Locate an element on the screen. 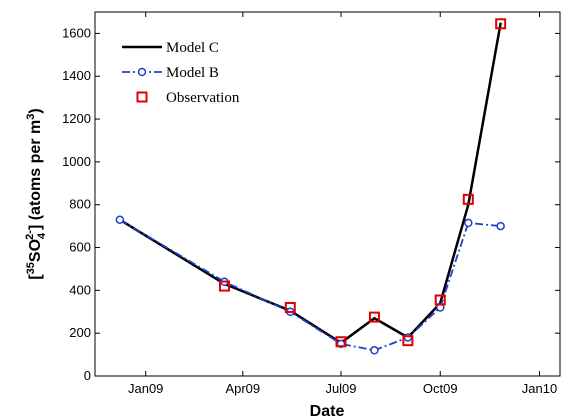  y-tick-label: 600 is located at coordinates (80, 247).